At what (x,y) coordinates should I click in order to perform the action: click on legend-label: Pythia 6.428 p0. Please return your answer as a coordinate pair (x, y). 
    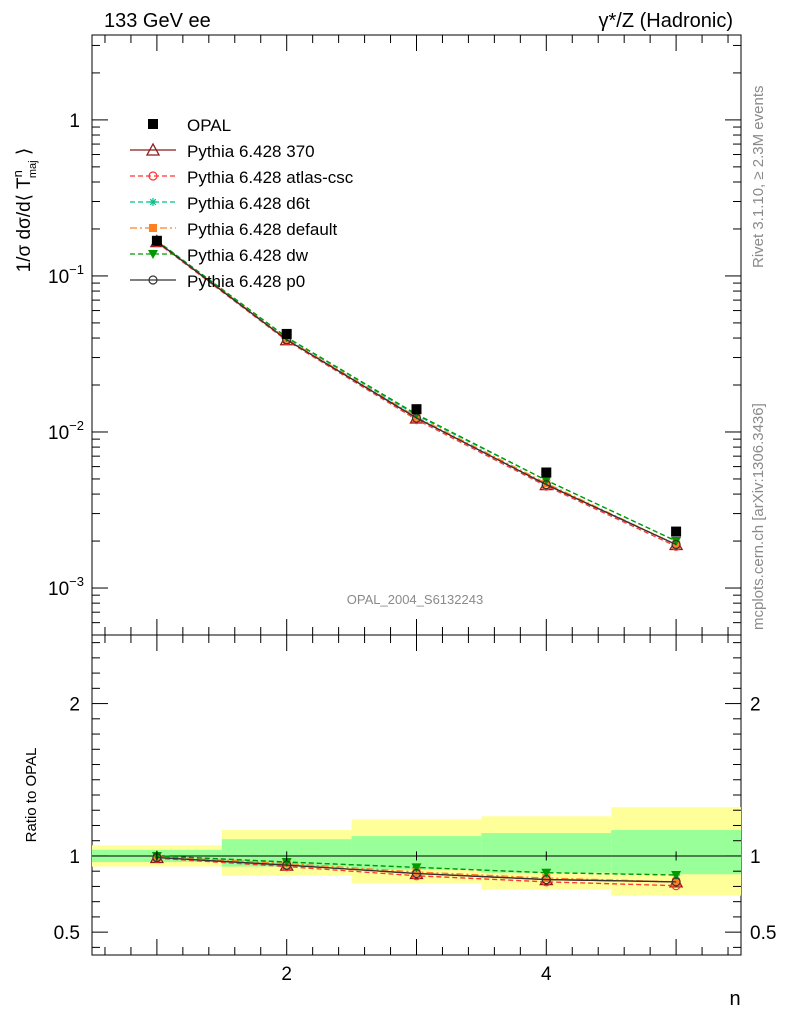
    Looking at the image, I should click on (246, 281).